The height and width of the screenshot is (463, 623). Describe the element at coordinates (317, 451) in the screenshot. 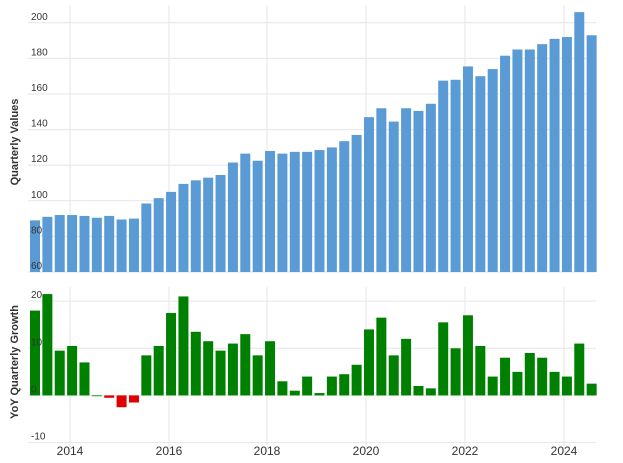

I see `x-tick-labels: 2014 2016 2018 2020 2022 2024` at that location.